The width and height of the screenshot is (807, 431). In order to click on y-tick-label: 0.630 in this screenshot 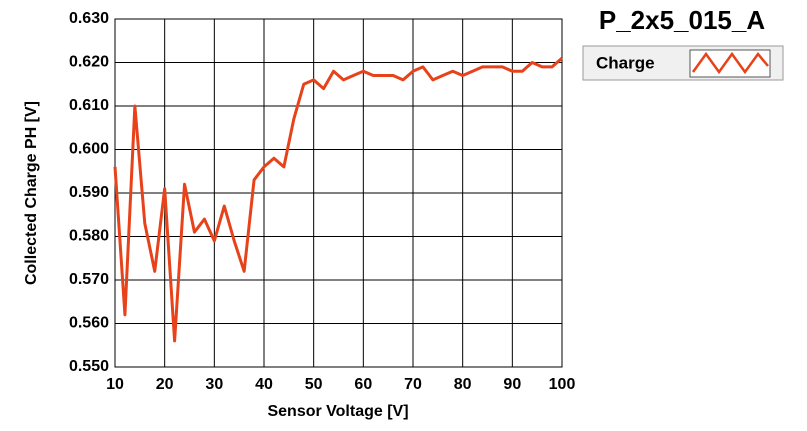, I will do `click(89, 18)`.